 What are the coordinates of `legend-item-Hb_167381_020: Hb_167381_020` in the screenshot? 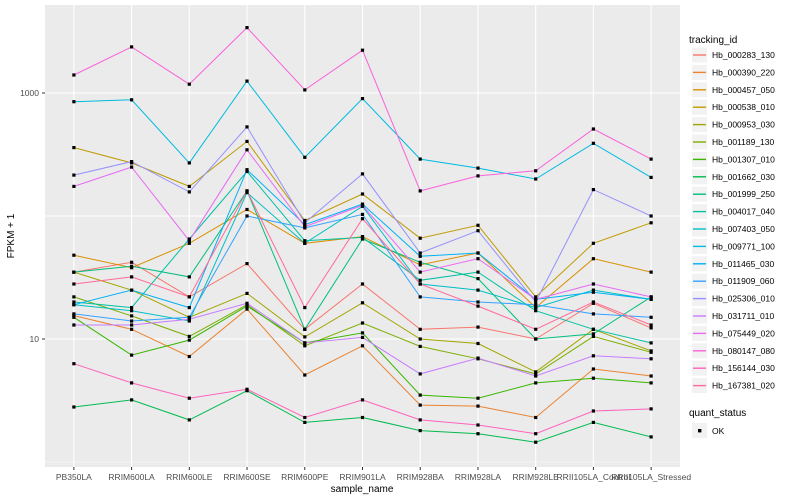 It's located at (733, 386).